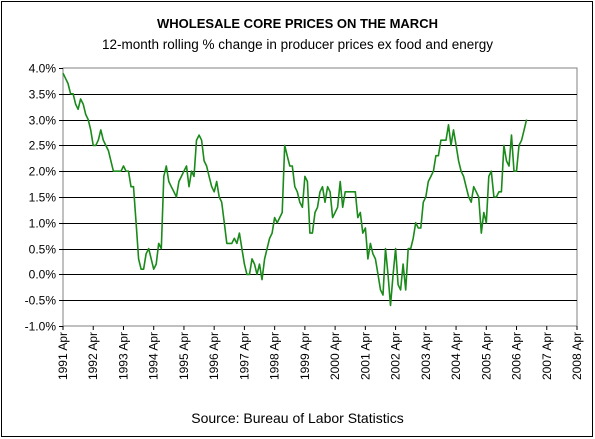 This screenshot has width=595, height=439. What do you see at coordinates (63, 356) in the screenshot?
I see `x-tick-label: 1991 Apr` at bounding box center [63, 356].